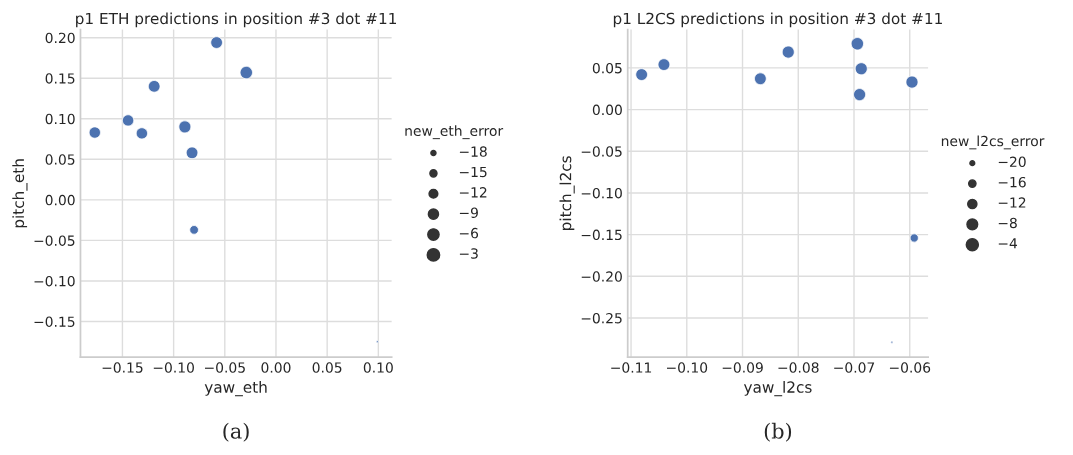 This screenshot has width=1073, height=455. Describe the element at coordinates (601, 318) in the screenshot. I see `y-tick-label: −0.25` at that location.